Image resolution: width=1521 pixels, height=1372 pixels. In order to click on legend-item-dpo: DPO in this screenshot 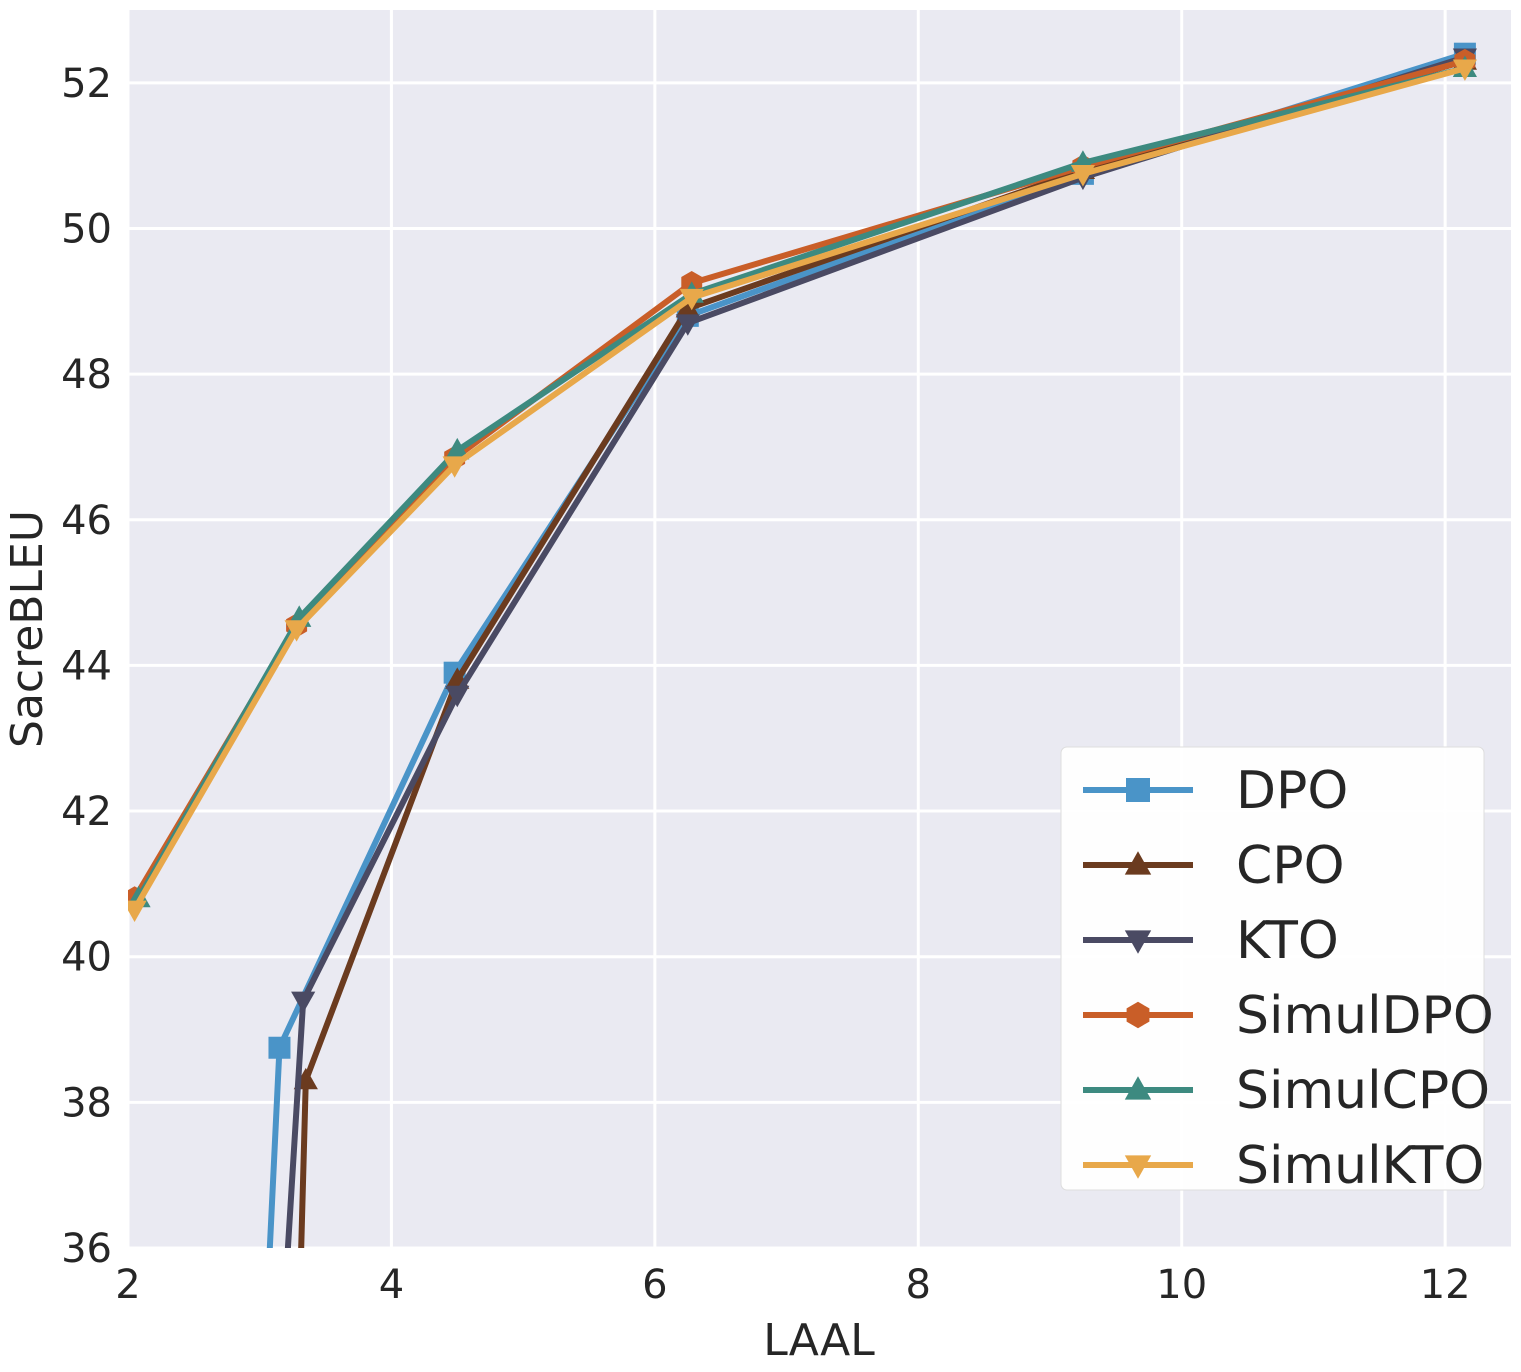, I will do `click(1215, 791)`.